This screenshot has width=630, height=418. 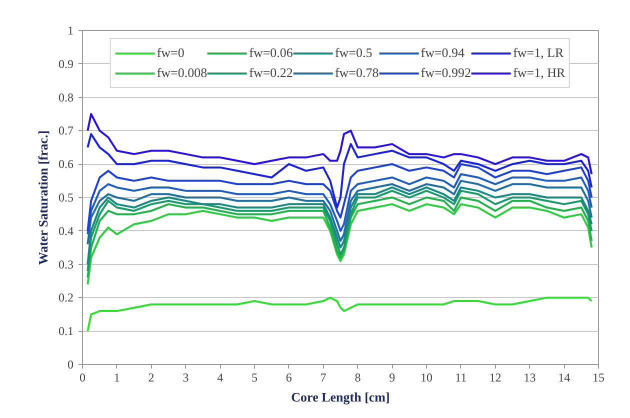 I want to click on x-tick-label: 1, so click(x=117, y=377).